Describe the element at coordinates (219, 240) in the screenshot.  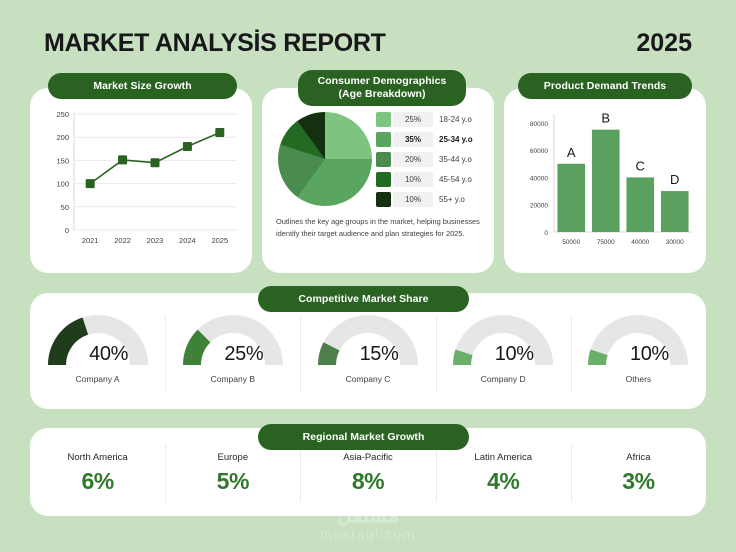
I see `svg-text: 2025` at that location.